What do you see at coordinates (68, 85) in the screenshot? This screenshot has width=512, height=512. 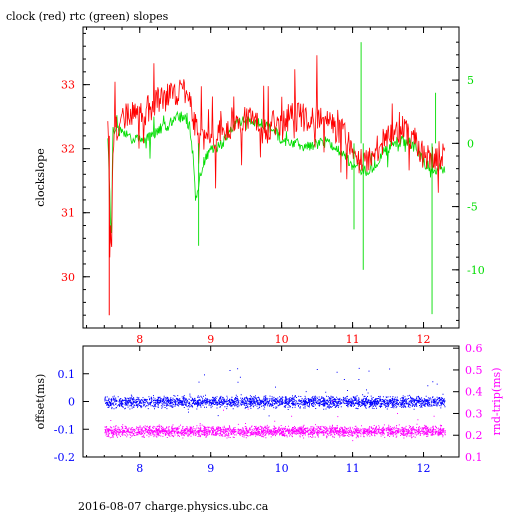 I see `y-left-tick-label: 33` at bounding box center [68, 85].